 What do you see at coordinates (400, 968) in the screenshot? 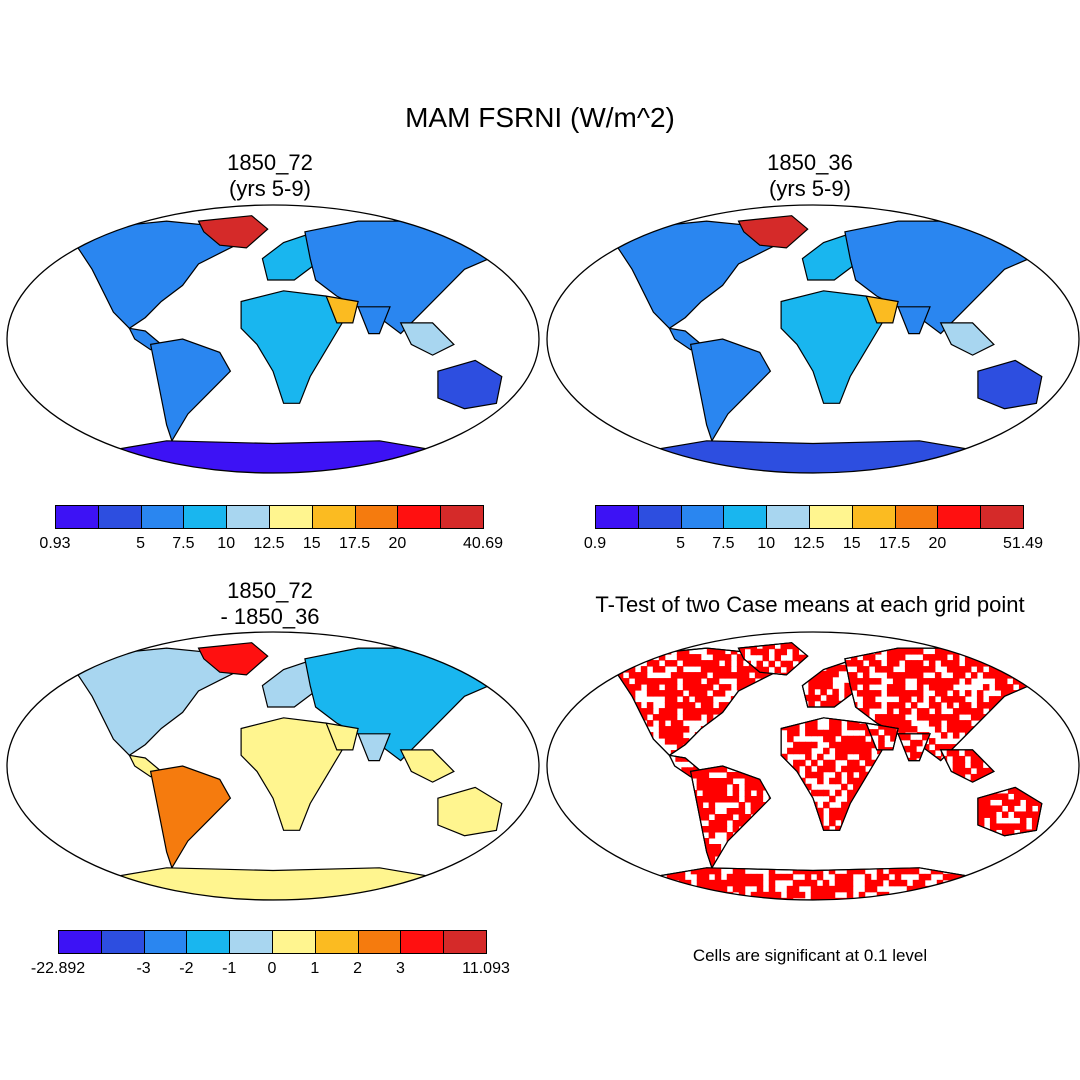
I see `colorbar-label: 3` at bounding box center [400, 968].